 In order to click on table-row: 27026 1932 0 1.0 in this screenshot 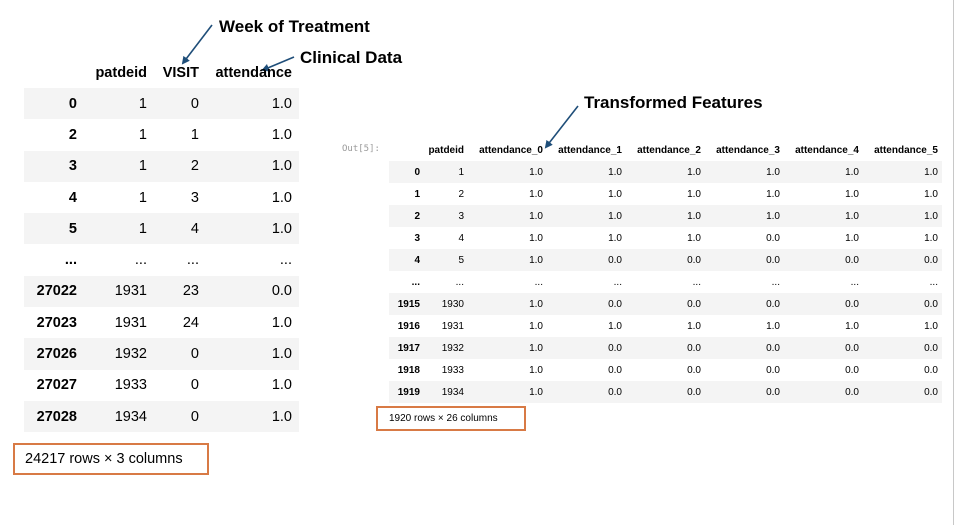, I will do `click(161, 354)`.